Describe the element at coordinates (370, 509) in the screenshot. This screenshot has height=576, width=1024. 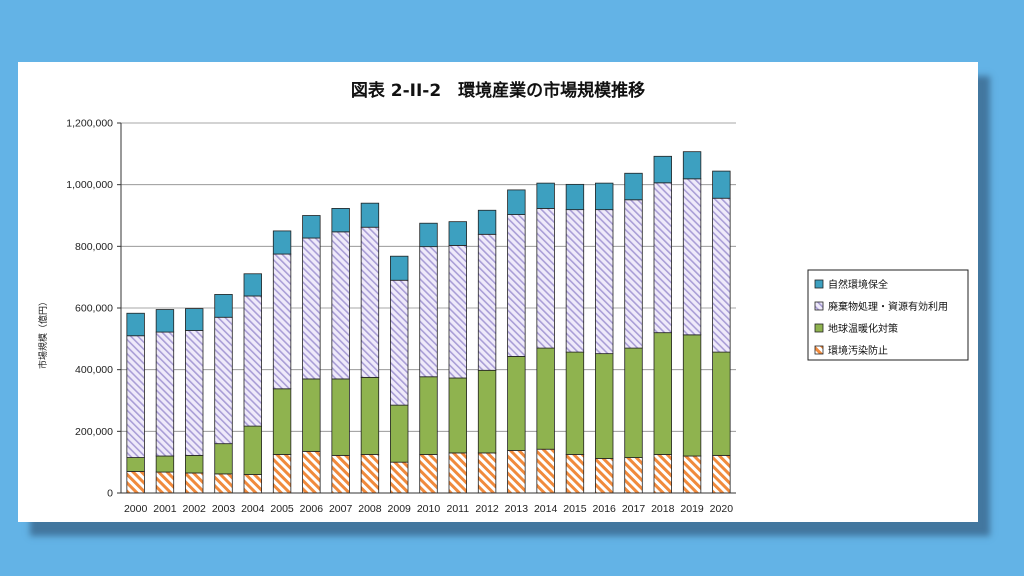
I see `x-tick-label: 2008` at that location.